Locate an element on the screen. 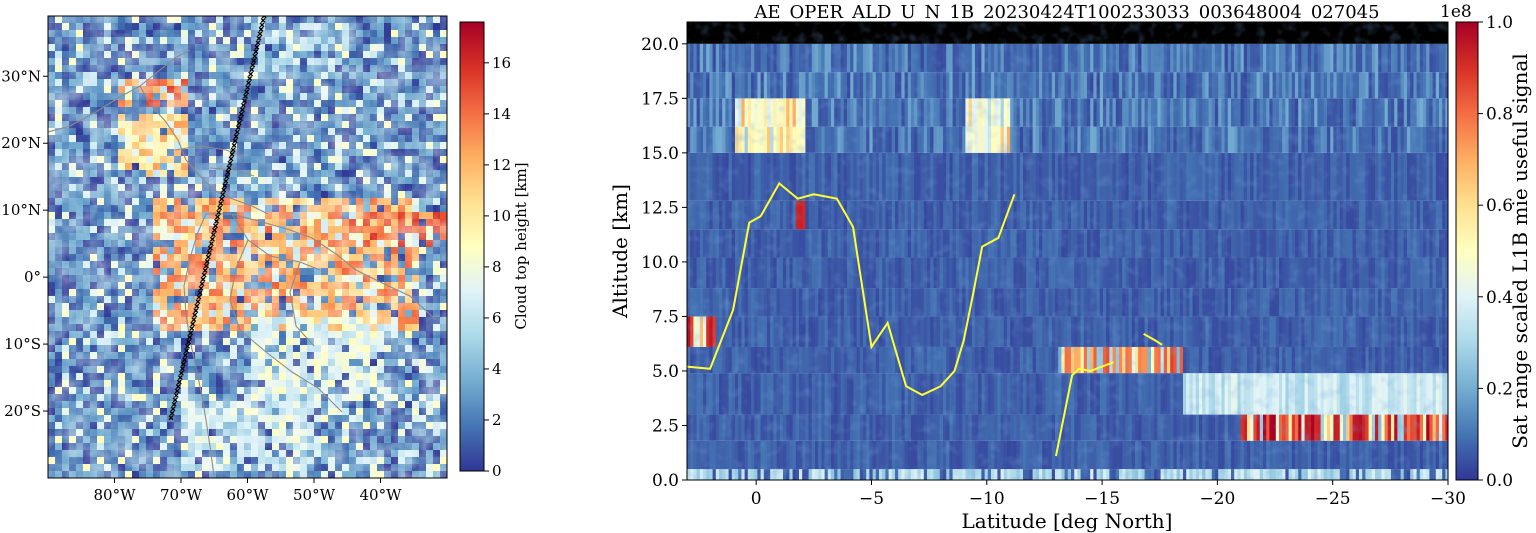  coastline-caribbean is located at coordinates (214, 161).